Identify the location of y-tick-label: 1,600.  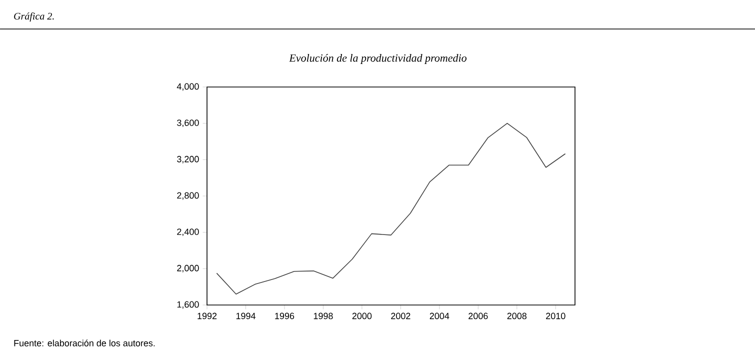
(188, 305).